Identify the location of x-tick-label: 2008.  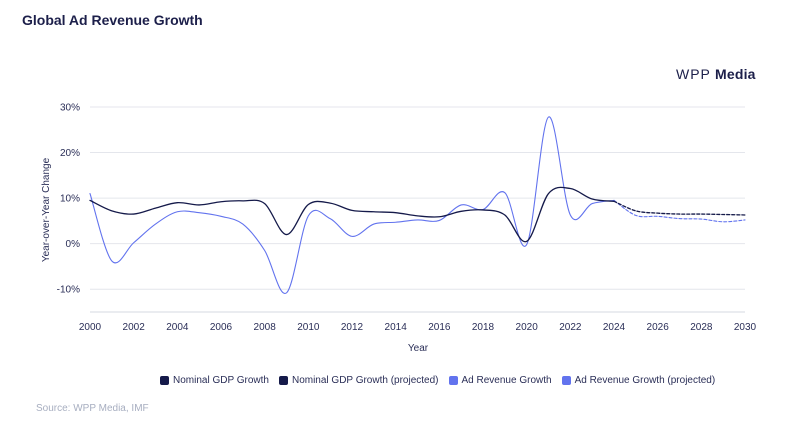
(265, 327).